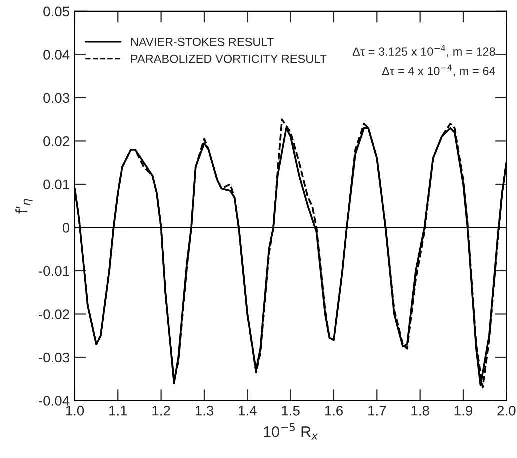 The image size is (517, 458). I want to click on legend-label: NAVIER-STOKES RESULT, so click(202, 42).